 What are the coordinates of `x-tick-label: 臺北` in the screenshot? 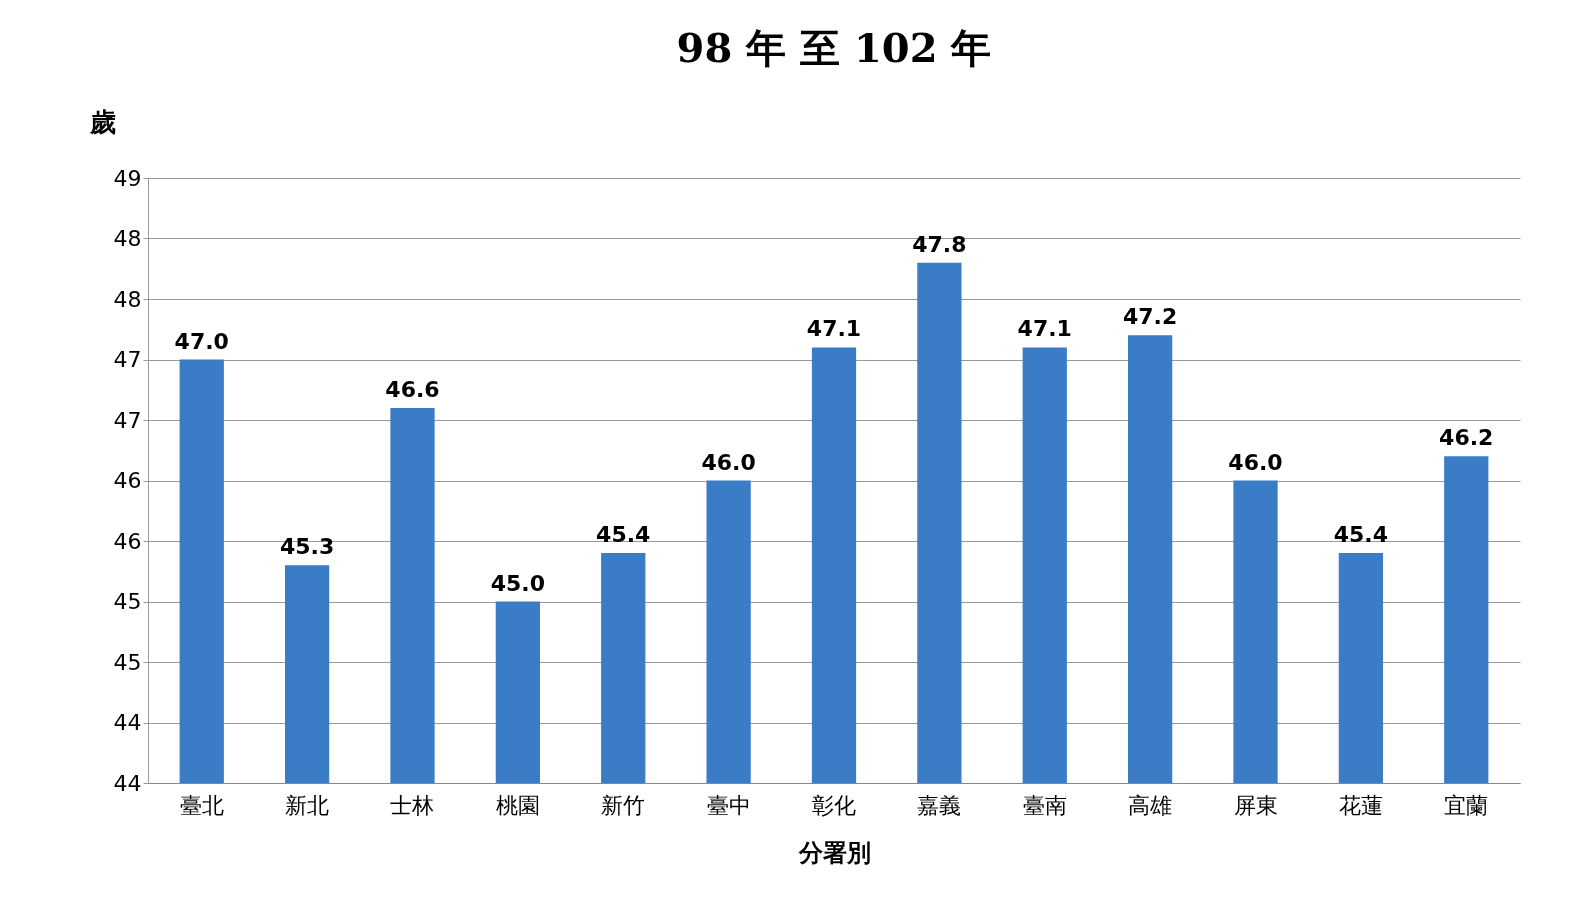 It's located at (201, 805).